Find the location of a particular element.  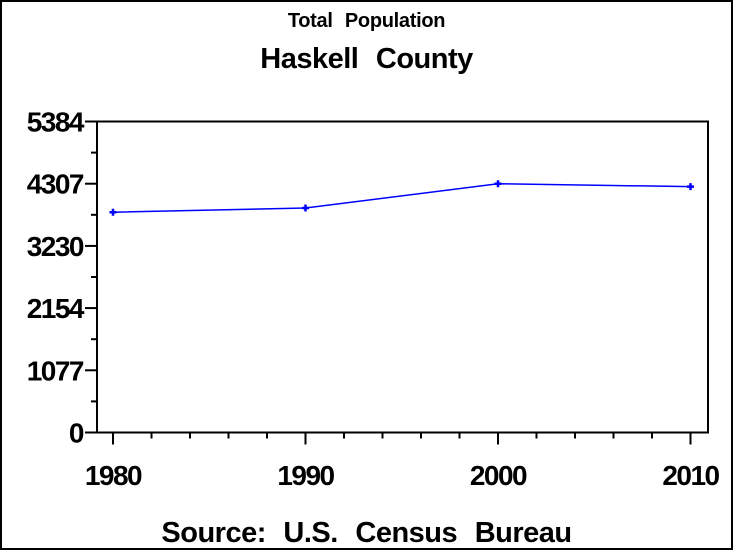

chart-subtitle: Total Population is located at coordinates (366, 21).